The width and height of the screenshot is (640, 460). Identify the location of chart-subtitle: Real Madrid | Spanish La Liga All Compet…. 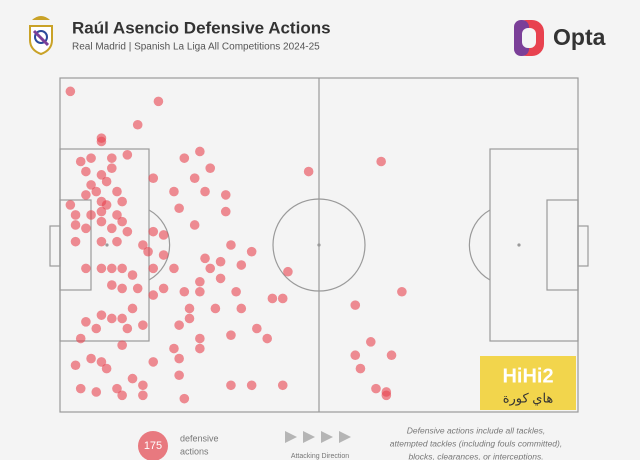
(196, 47).